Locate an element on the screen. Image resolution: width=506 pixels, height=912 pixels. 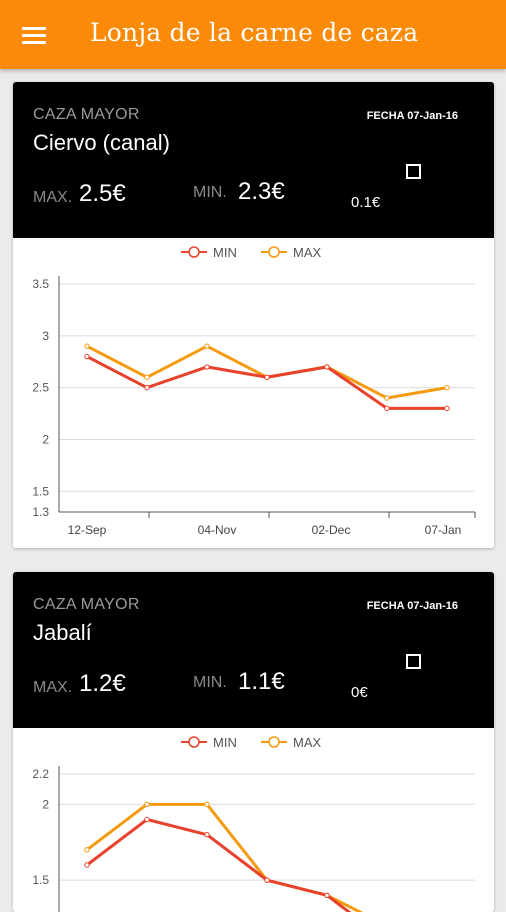
app-title: Lonja de la carne de caza is located at coordinates (254, 32).